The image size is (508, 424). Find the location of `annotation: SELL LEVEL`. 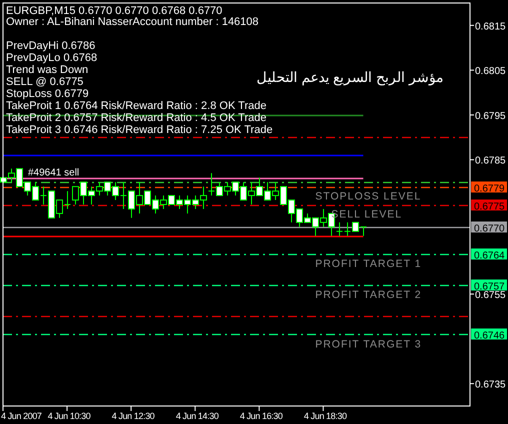

annotation: SELL LEVEL is located at coordinates (366, 214).